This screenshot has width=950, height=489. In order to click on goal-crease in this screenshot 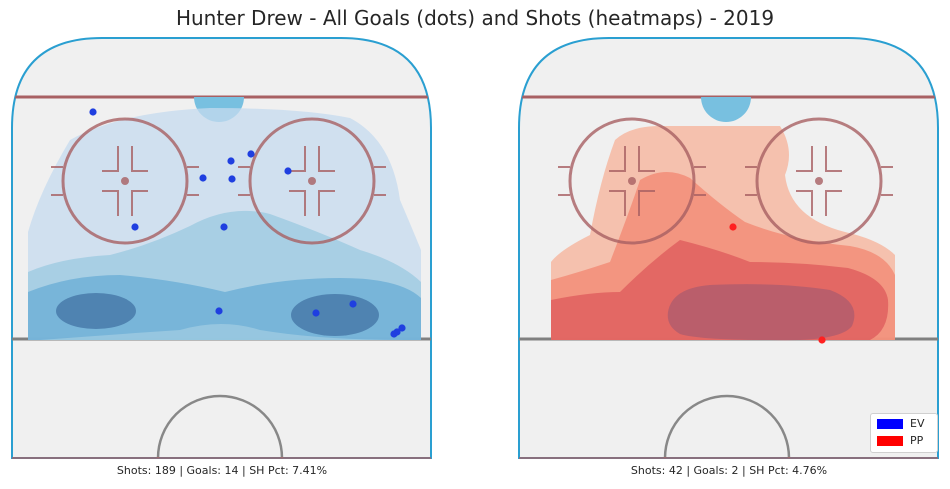, I will do `click(726, 109)`.